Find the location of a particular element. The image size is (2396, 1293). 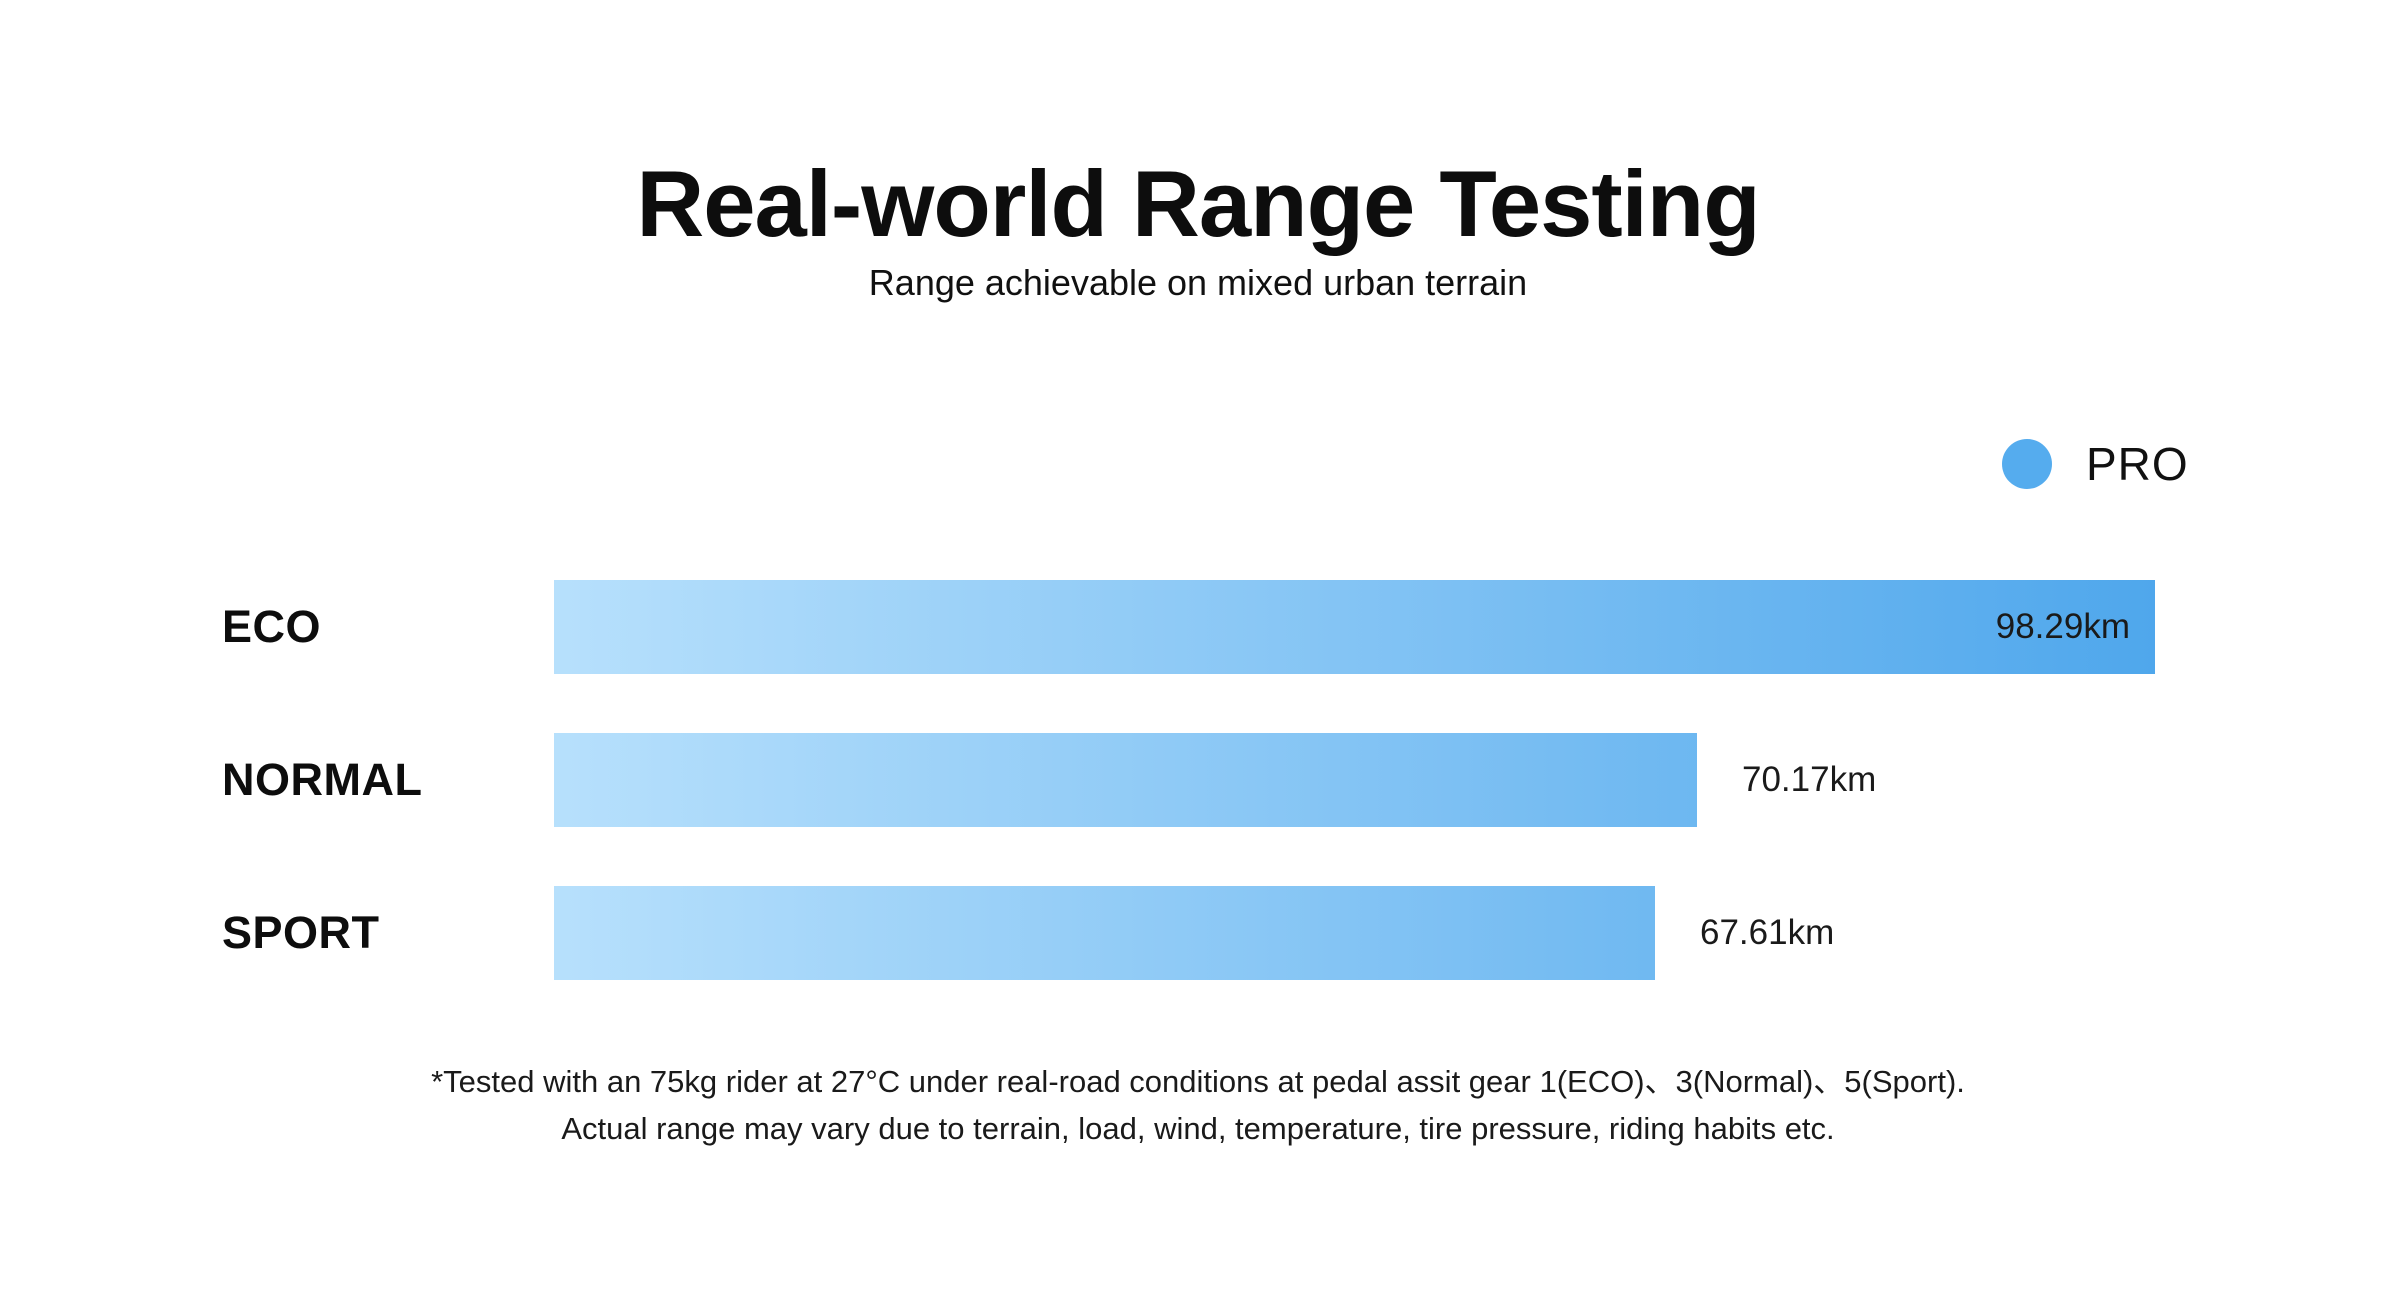

value-label-sport: 67.61km is located at coordinates (1767, 932).